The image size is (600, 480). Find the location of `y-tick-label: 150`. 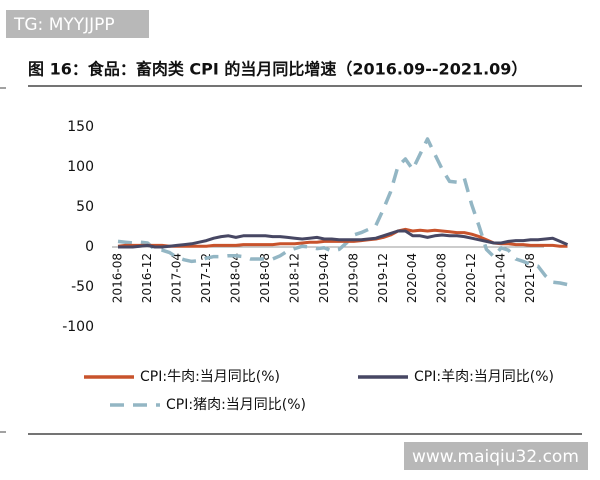

y-tick-label: 150 is located at coordinates (80, 127).